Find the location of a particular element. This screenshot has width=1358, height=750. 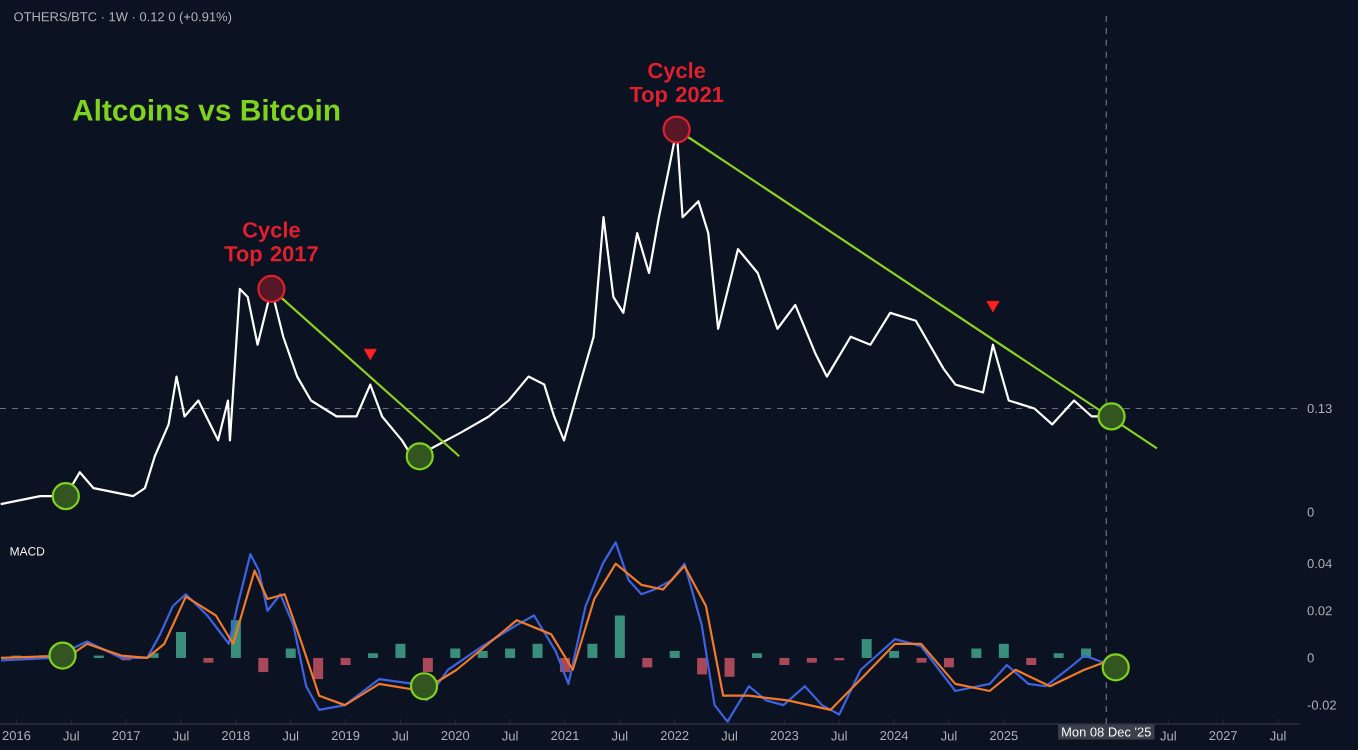

text: Altcoins vs Bitcoin is located at coordinates (206, 109).